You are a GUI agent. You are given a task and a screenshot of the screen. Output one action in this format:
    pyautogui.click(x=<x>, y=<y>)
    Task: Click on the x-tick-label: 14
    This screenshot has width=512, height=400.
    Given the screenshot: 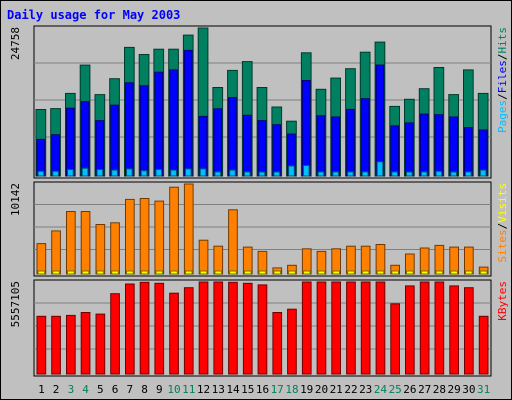 What is the action you would take?
    pyautogui.click(x=233, y=389)
    